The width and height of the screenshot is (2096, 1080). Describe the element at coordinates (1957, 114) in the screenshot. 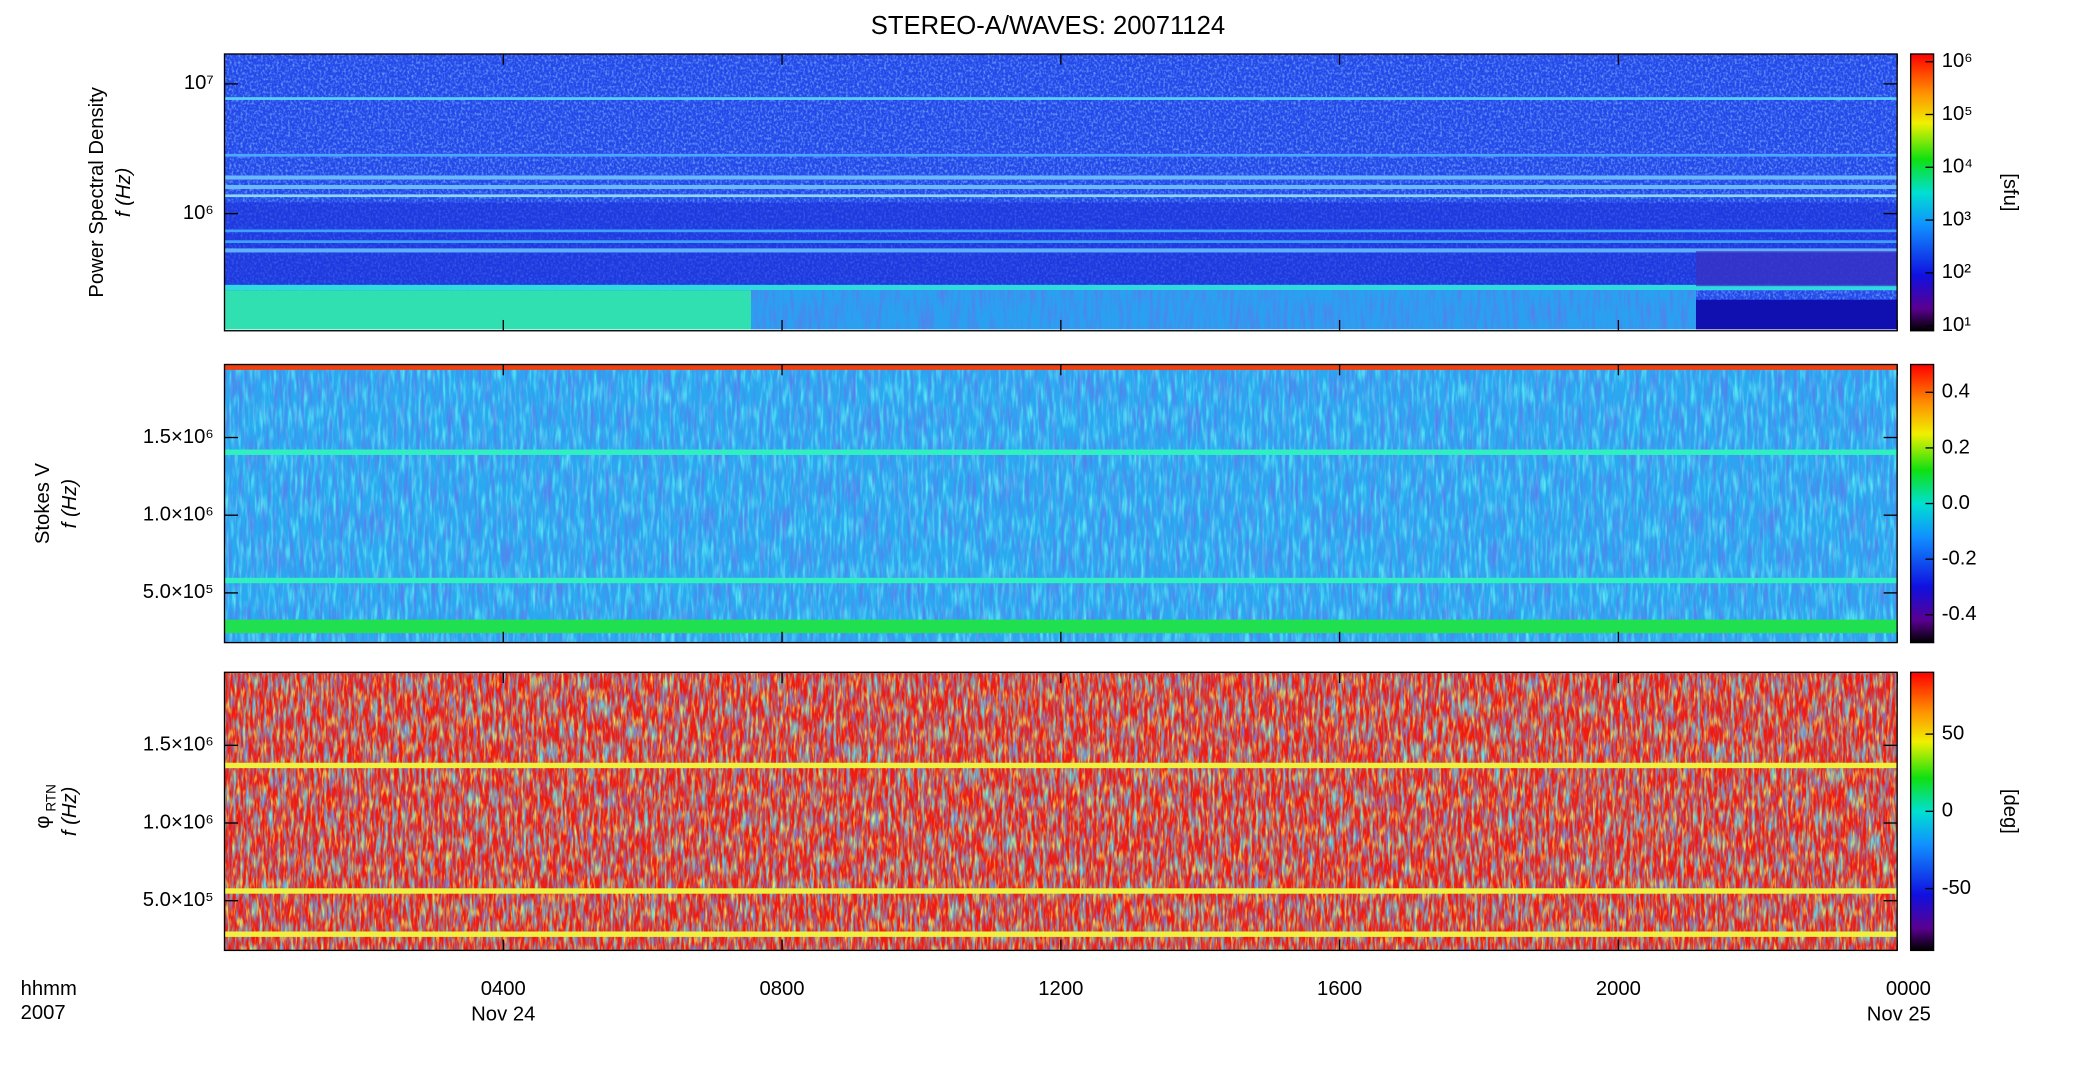

I see `colorbar-tick-label: 10⁵` at that location.